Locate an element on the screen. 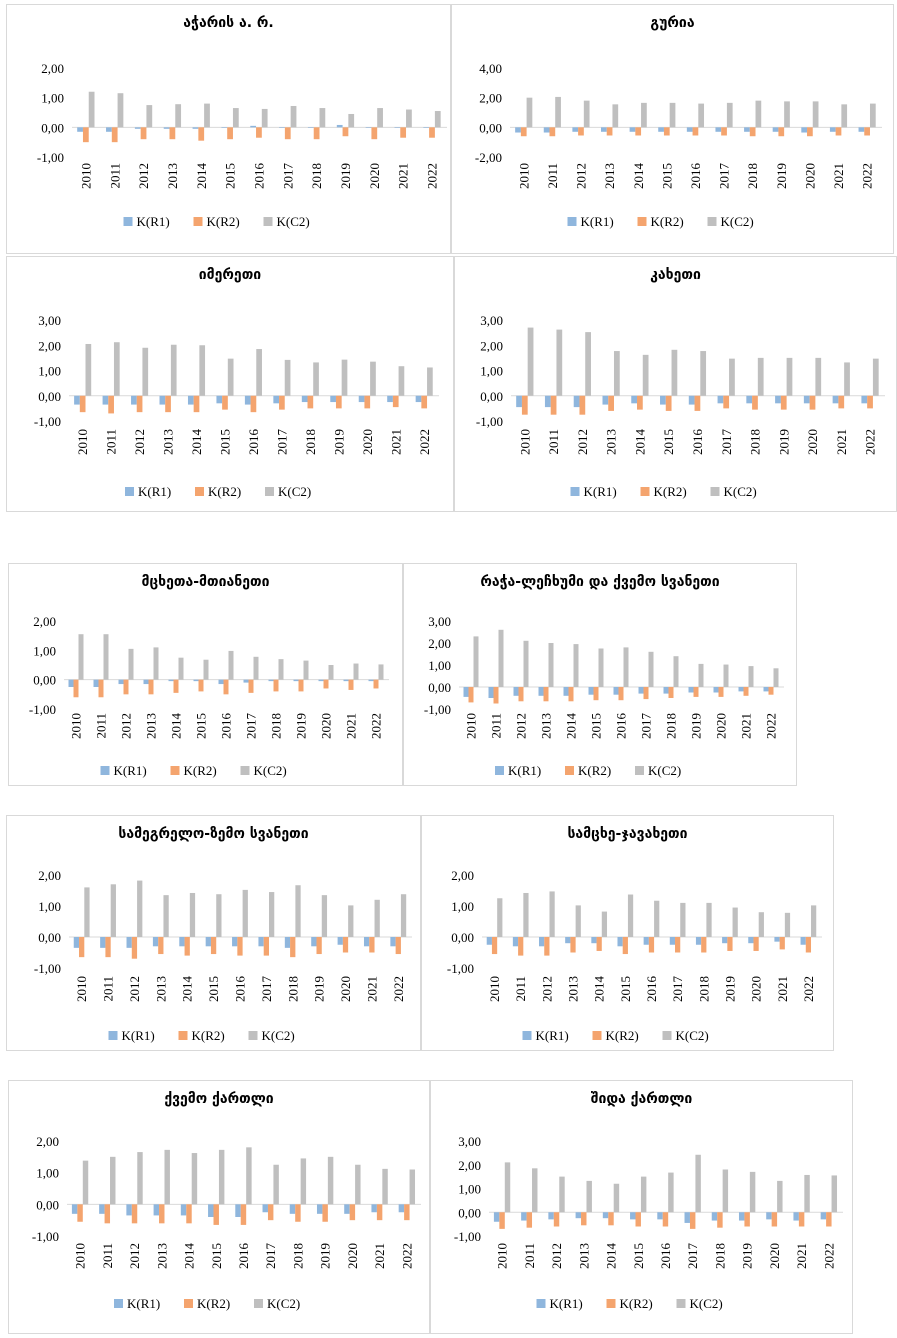 Image resolution: width=897 pixels, height=1338 pixels. bar-kr2-2017 is located at coordinates (287, 133).